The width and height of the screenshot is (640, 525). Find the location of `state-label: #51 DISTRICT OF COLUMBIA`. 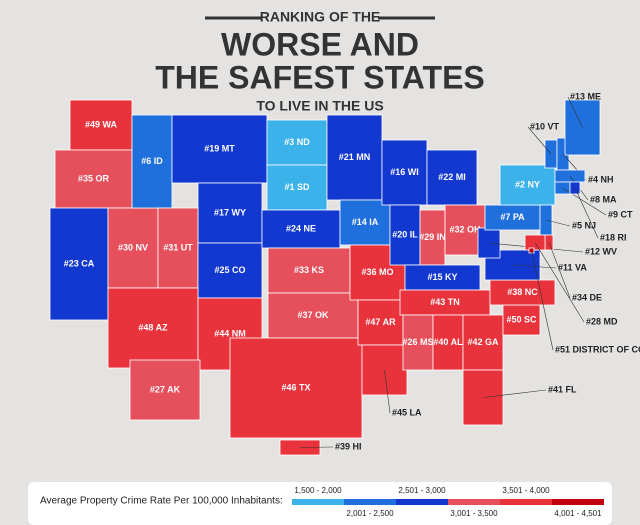

state-label: #51 DISTRICT OF COLUMBIA is located at coordinates (597, 349).